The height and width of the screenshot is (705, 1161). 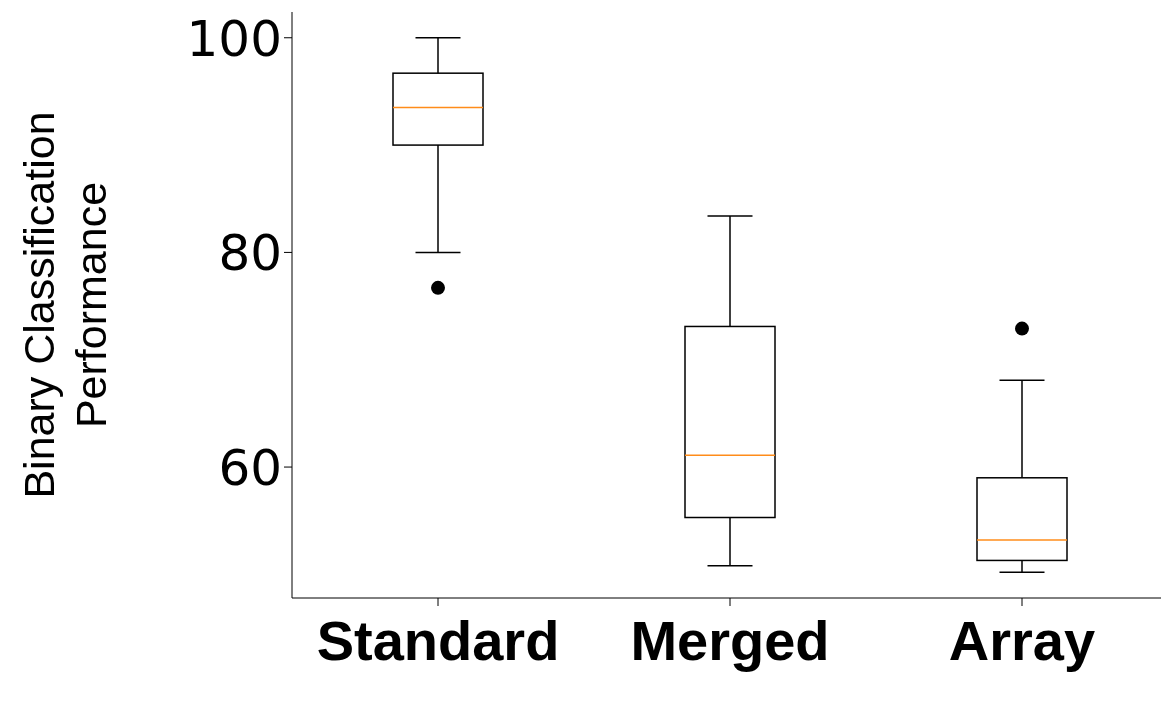 I want to click on y-tick-label: 80, so click(x=250, y=253).